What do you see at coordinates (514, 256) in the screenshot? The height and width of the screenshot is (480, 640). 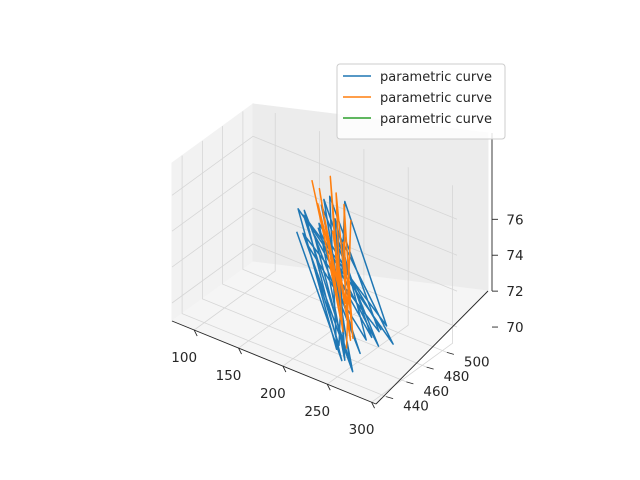 I see `z-tick-label: 74` at bounding box center [514, 256].